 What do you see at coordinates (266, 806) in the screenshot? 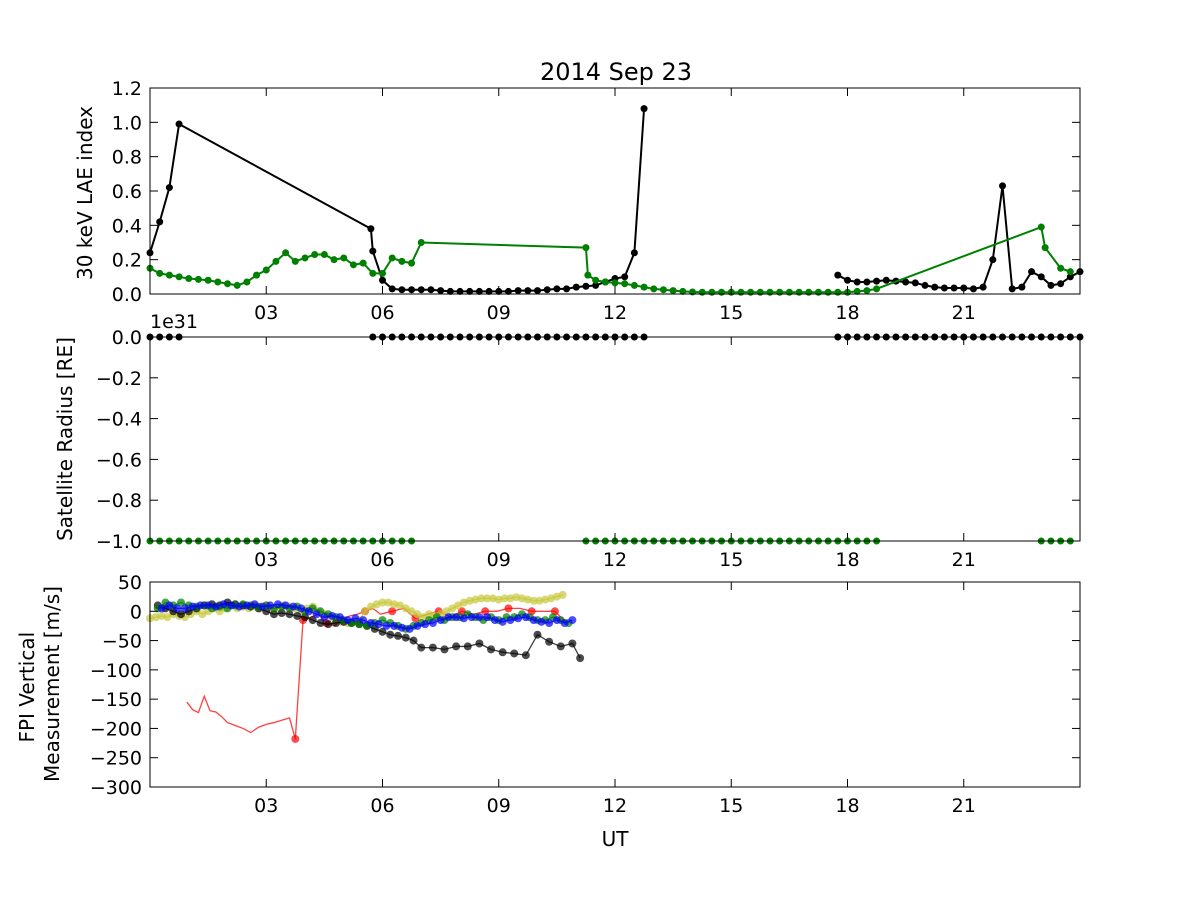
I see `x-tick-label-bottom: 03` at bounding box center [266, 806].